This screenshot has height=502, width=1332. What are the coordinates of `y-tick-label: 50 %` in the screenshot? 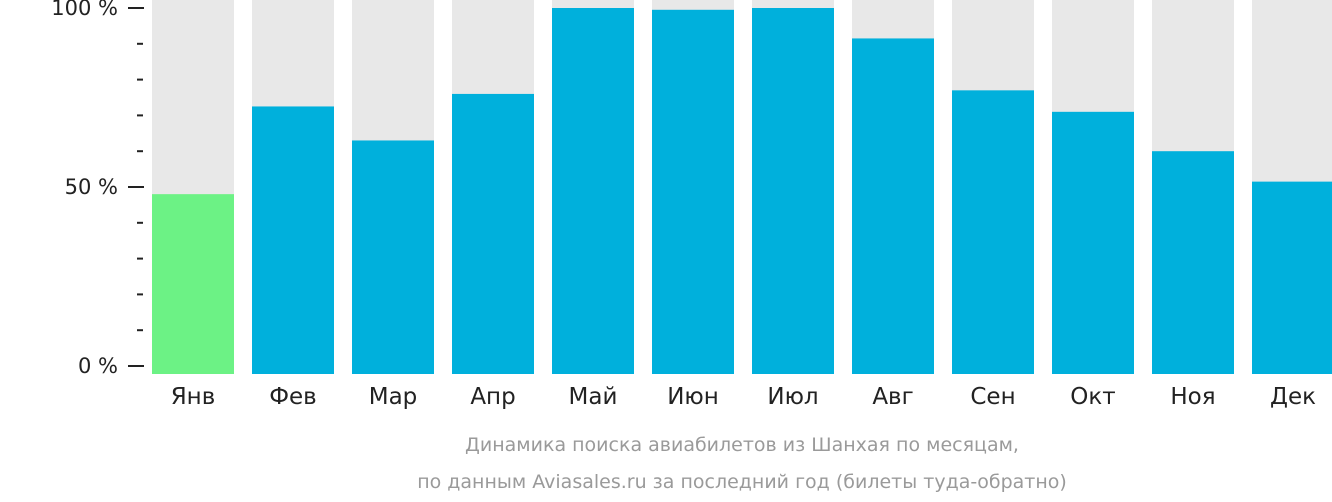 It's located at (91, 187).